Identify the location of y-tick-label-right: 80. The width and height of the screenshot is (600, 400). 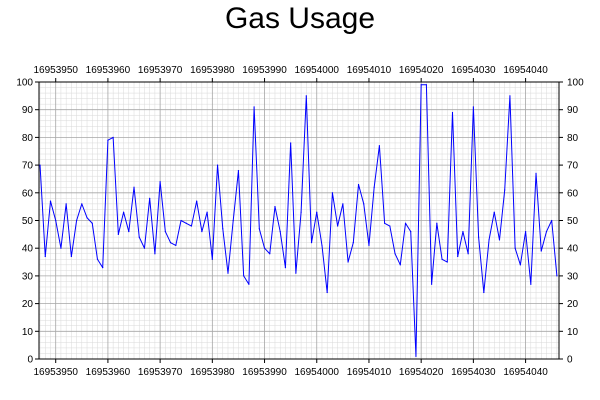
(573, 138).